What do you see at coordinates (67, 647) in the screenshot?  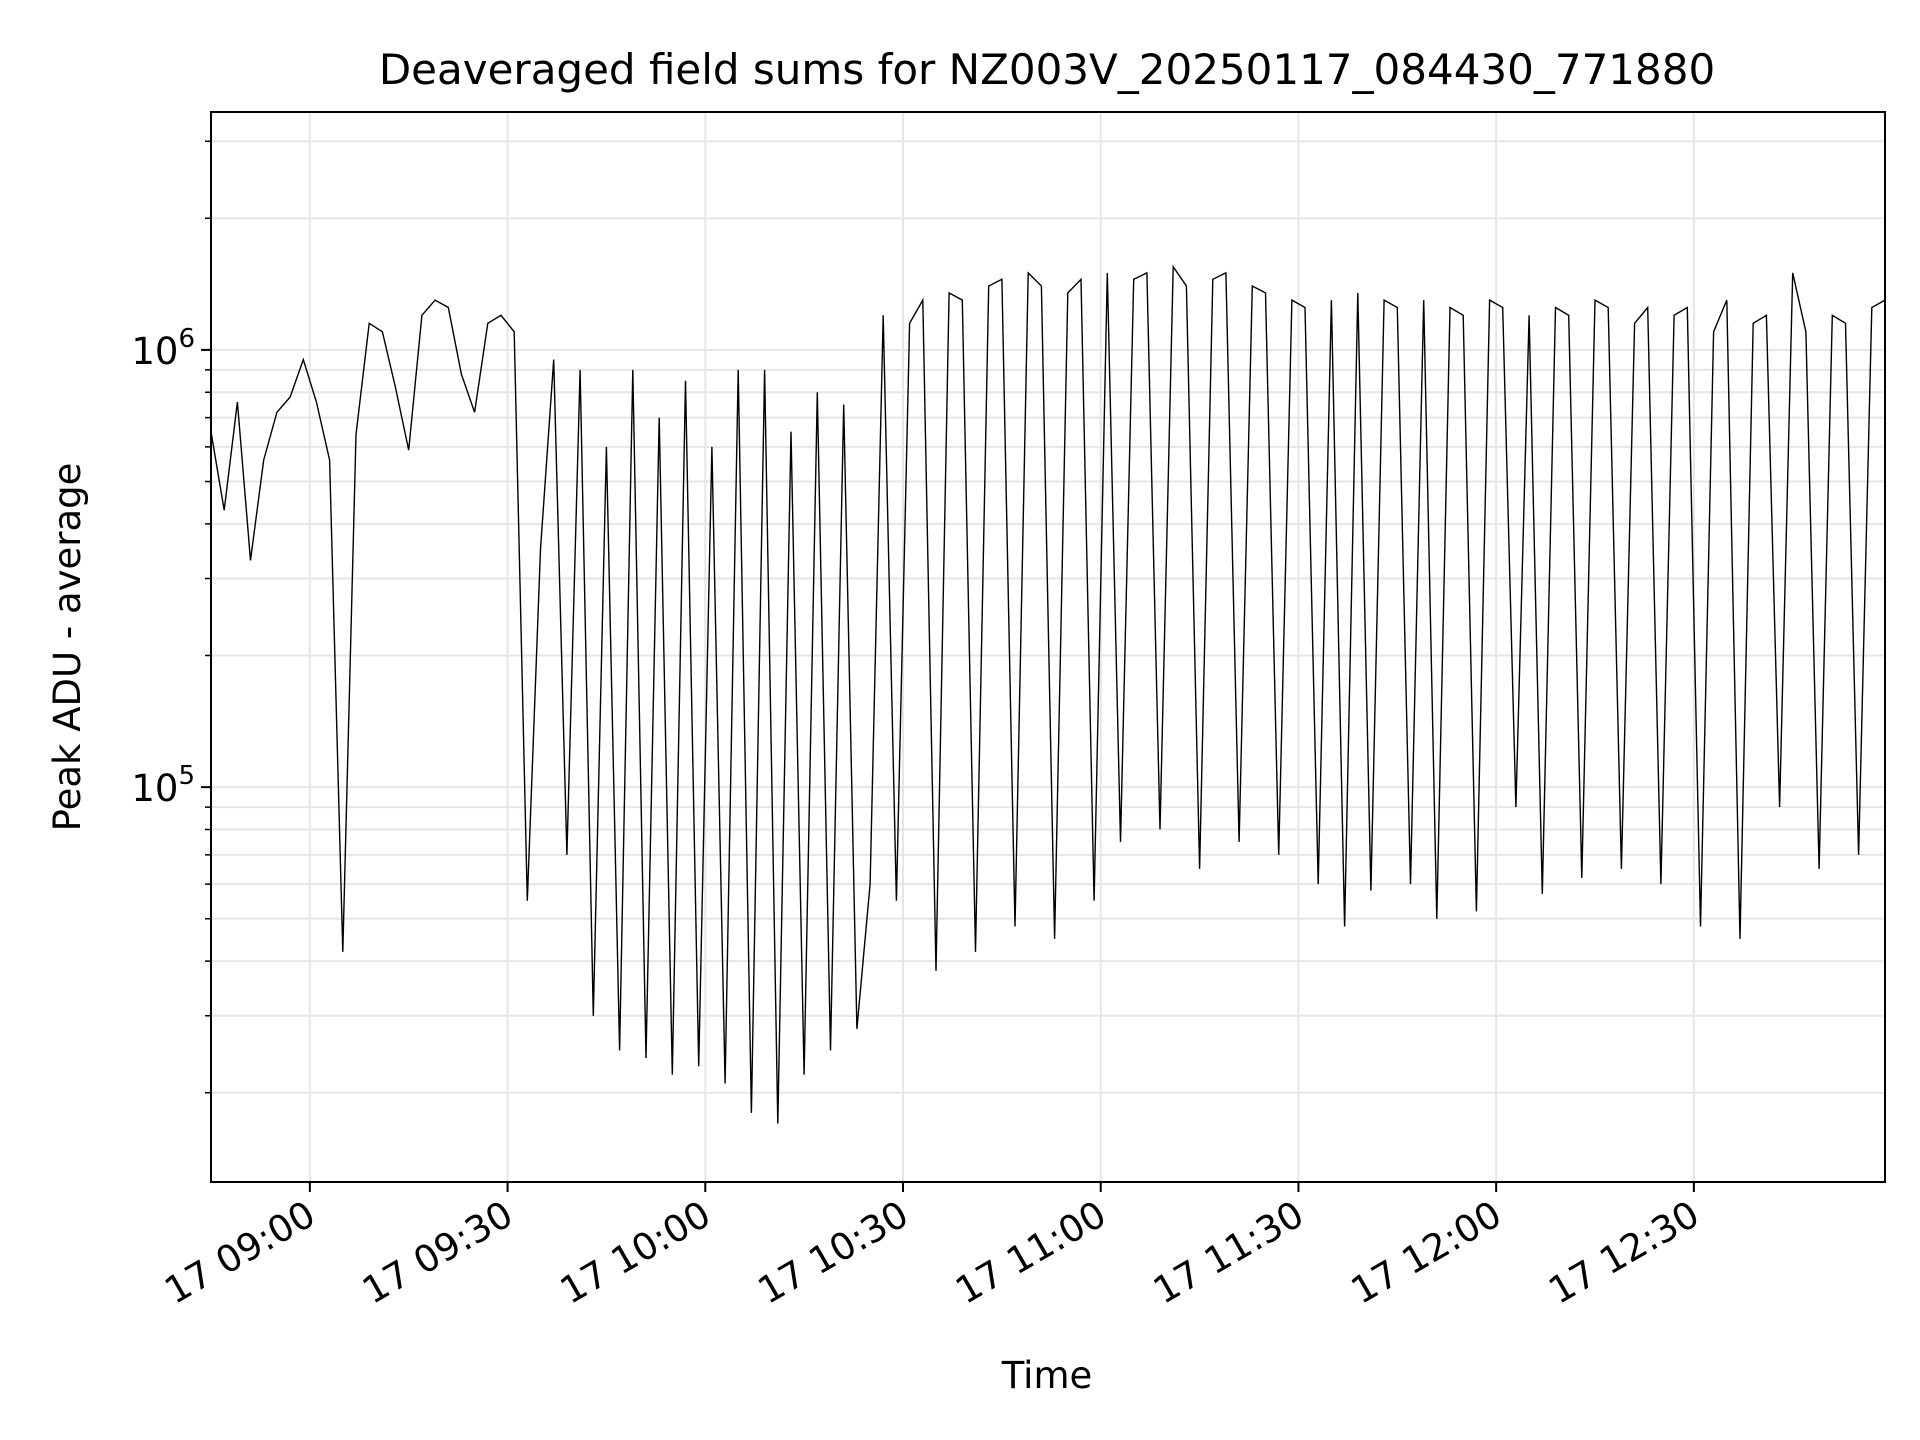 I see `y-axis-label: Peak ADU - average` at bounding box center [67, 647].